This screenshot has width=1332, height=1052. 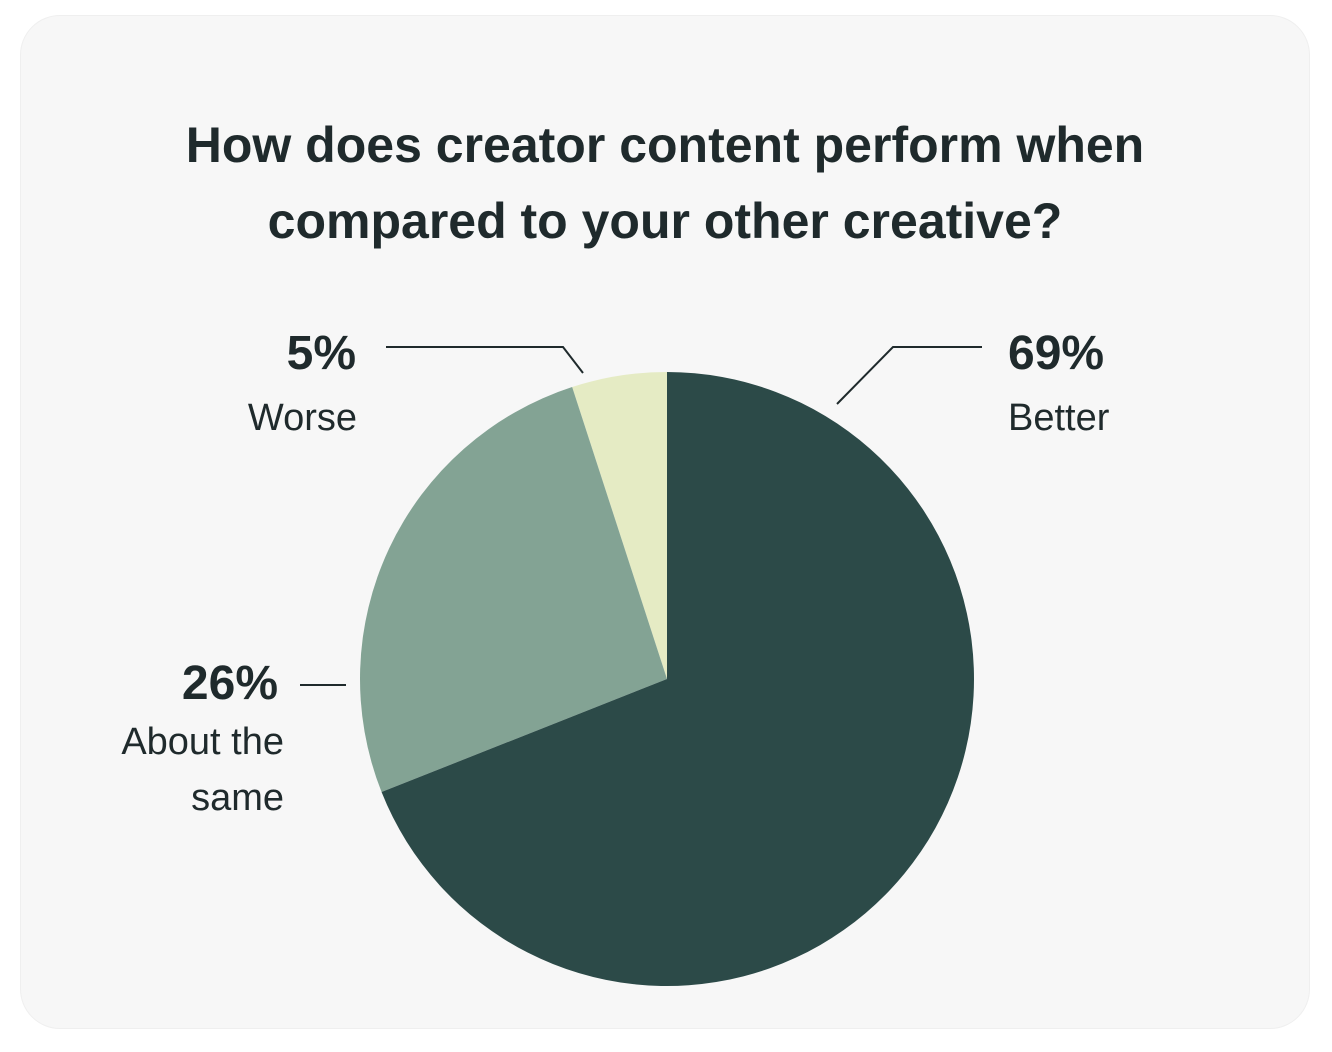 What do you see at coordinates (1059, 418) in the screenshot?
I see `category-label: Better` at bounding box center [1059, 418].